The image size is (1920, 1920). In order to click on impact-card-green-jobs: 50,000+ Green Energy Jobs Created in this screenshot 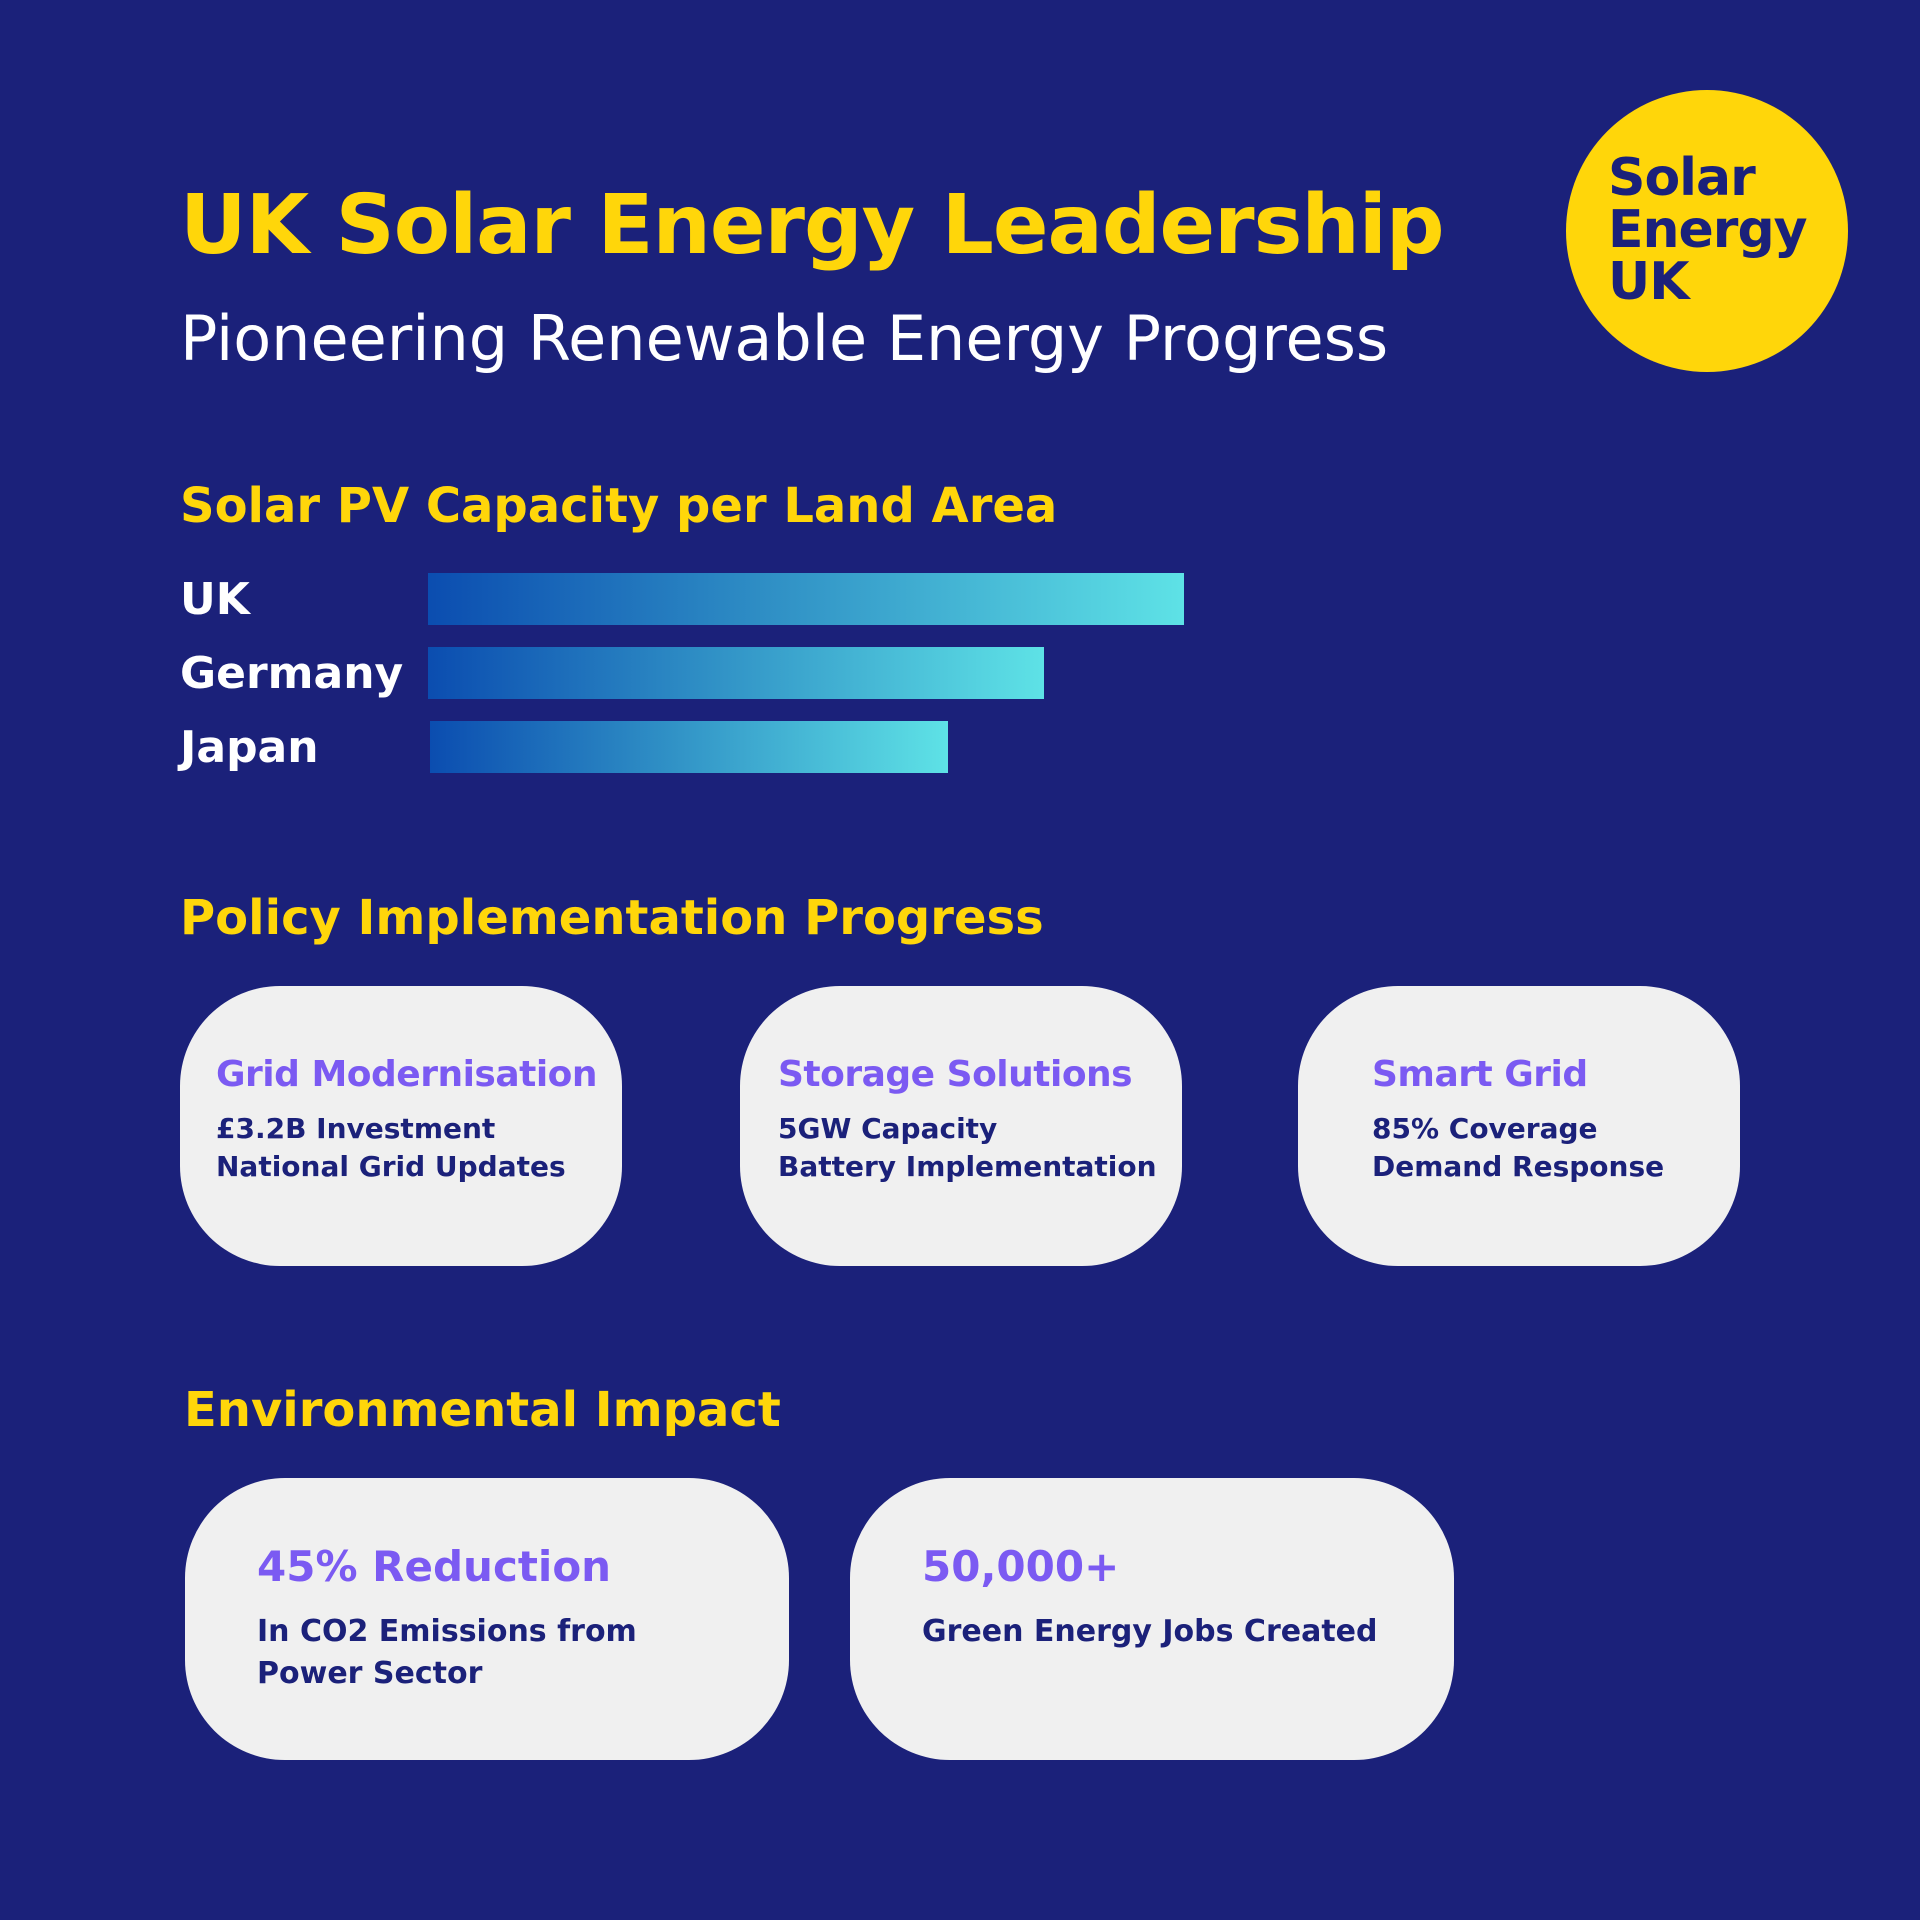, I will do `click(1152, 1619)`.